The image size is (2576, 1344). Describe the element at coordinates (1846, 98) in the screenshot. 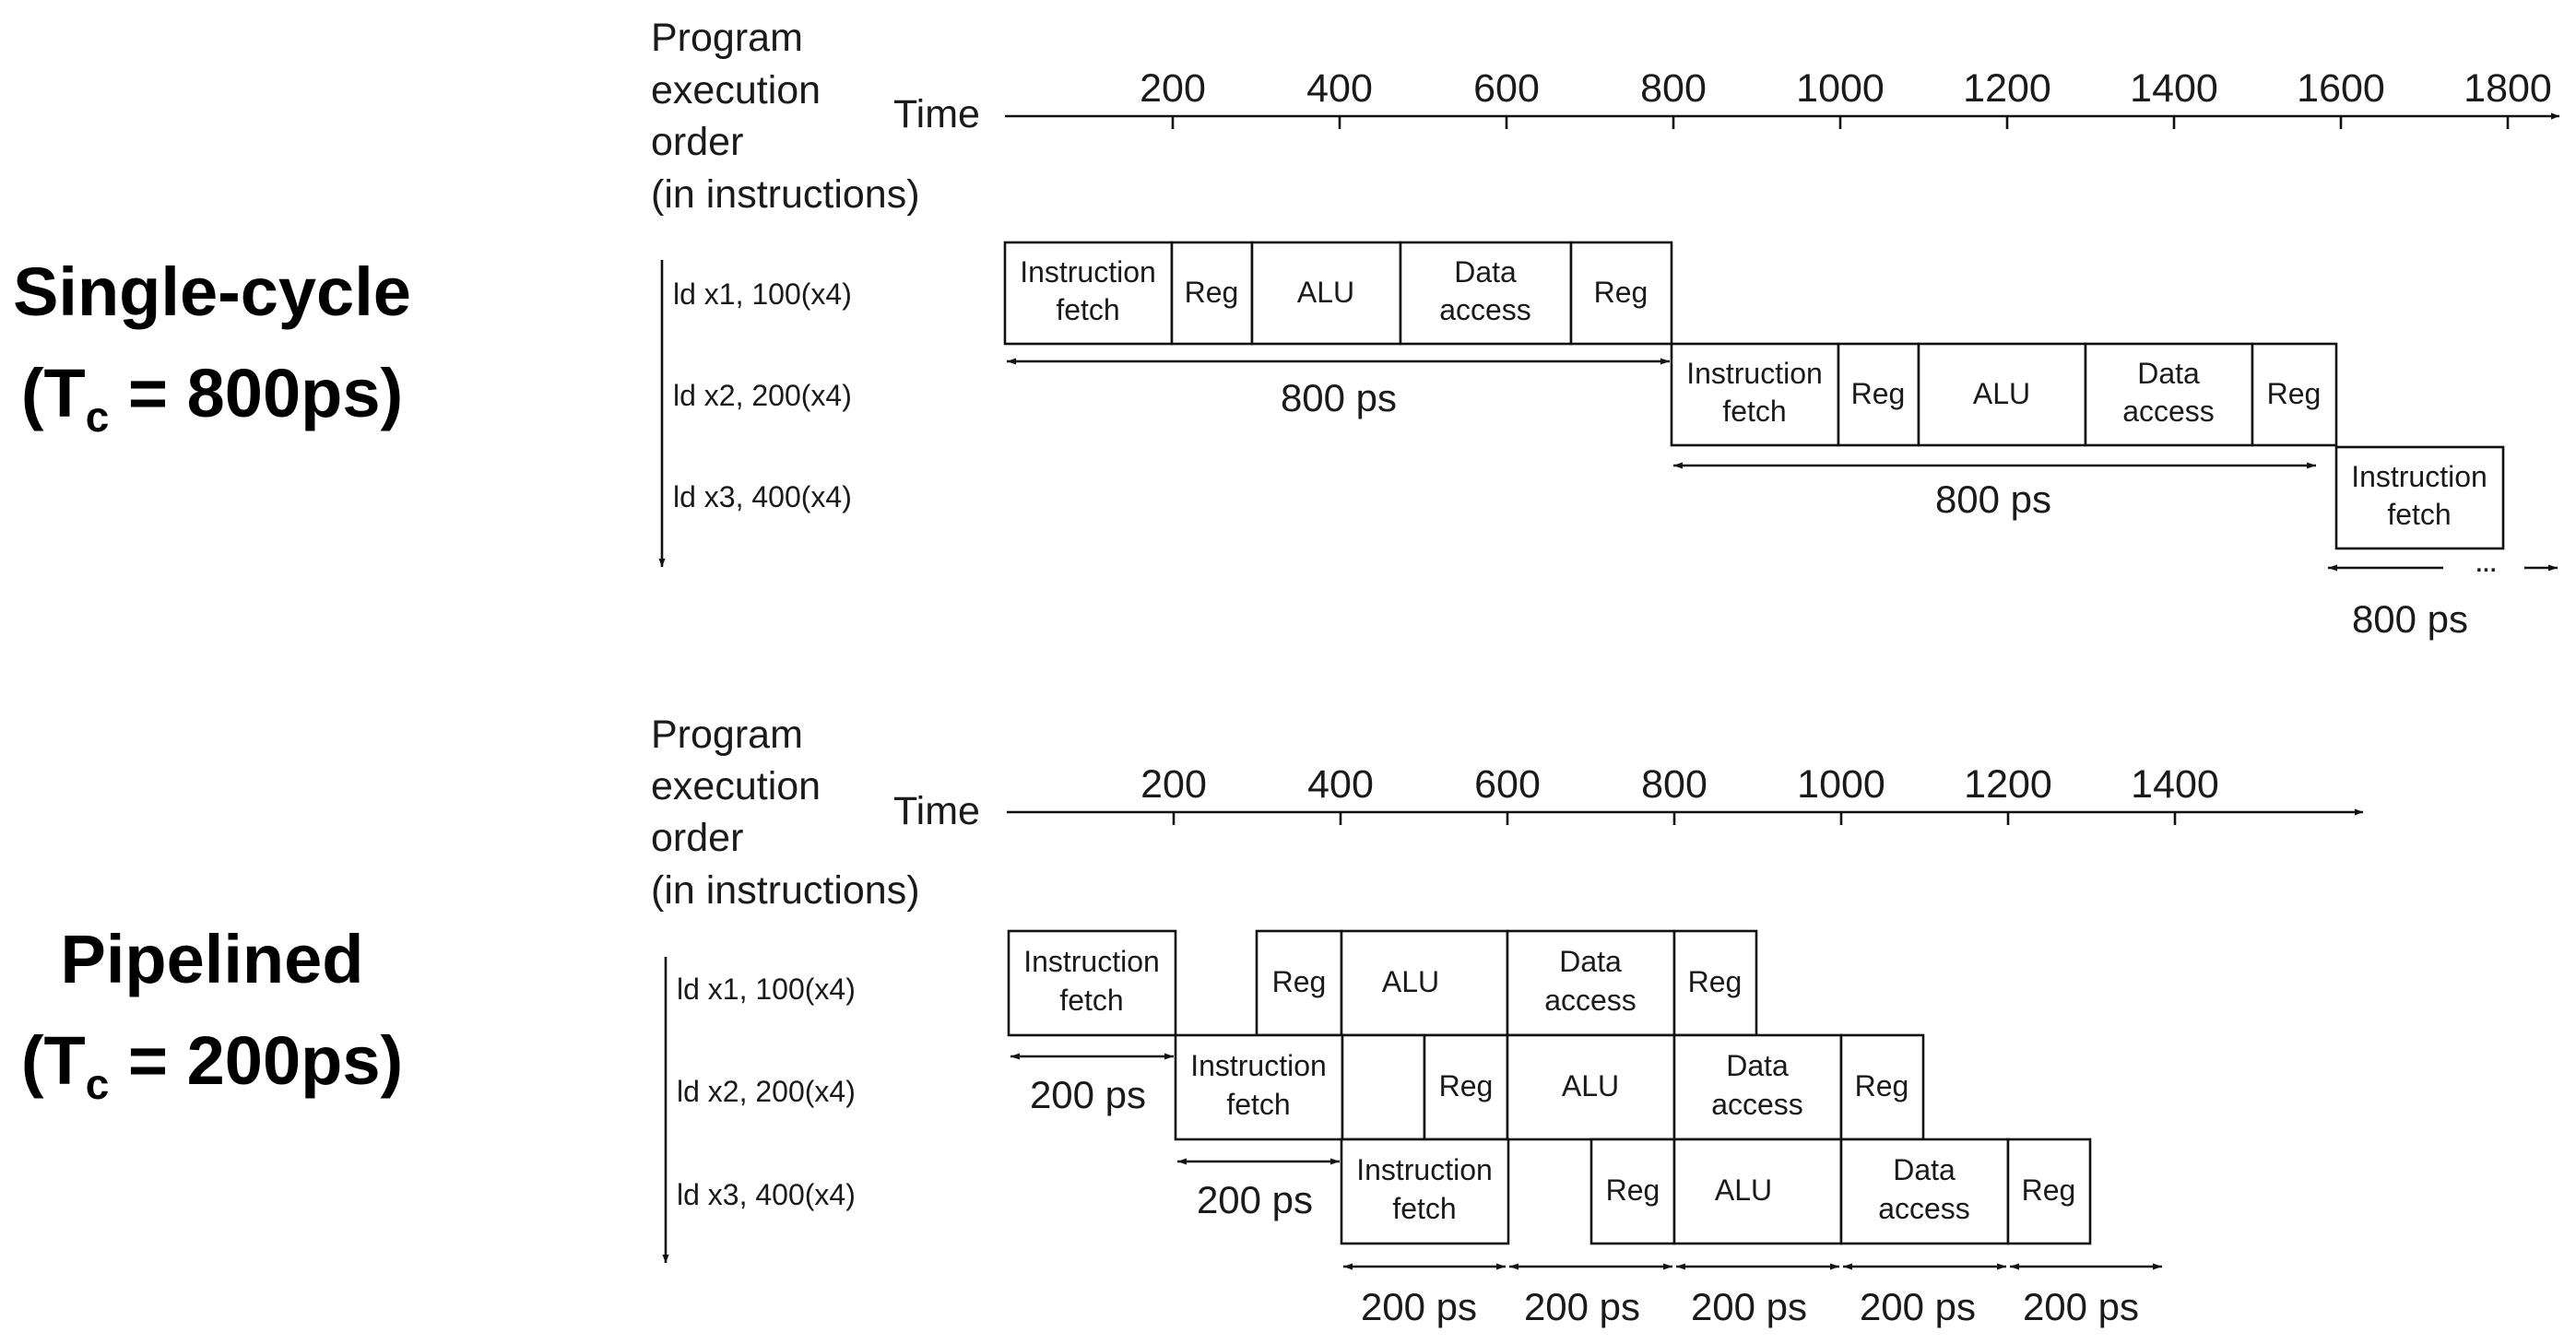

I see `single-tick-group: 200 400 600 800 1000 1200 1400 1600 1800` at that location.